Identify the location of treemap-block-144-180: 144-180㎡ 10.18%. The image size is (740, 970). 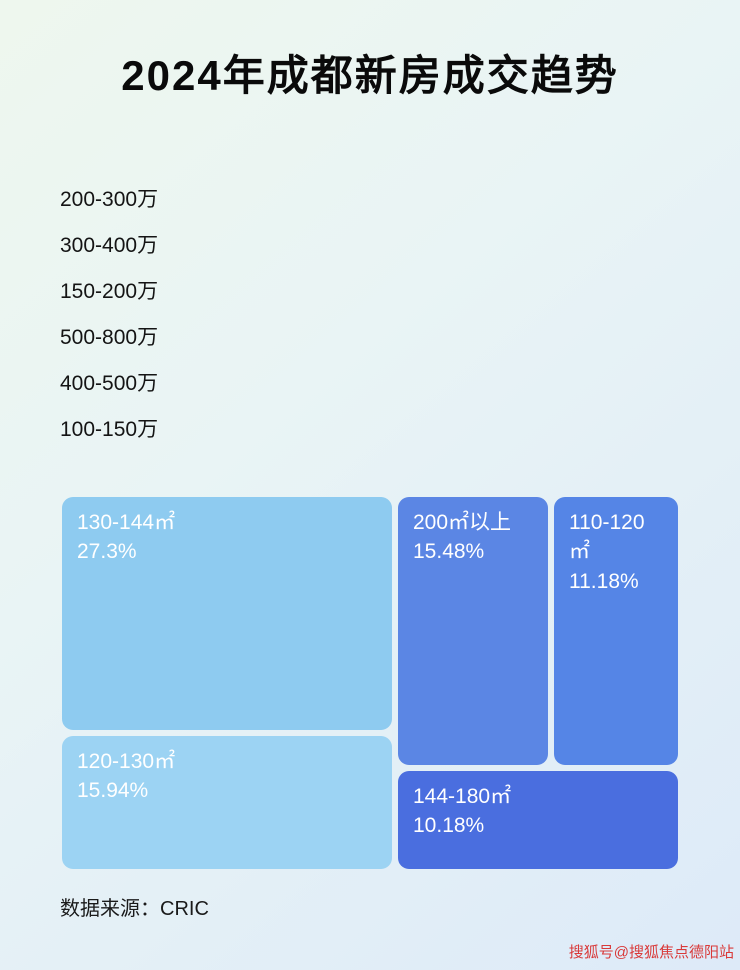
(538, 820).